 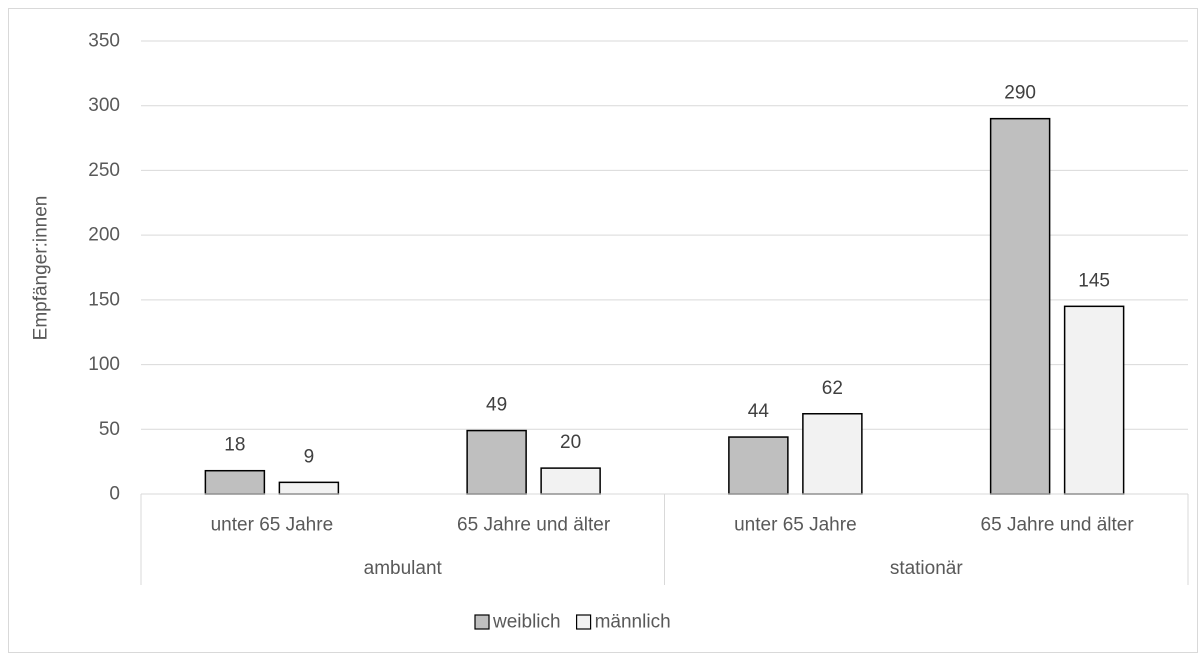 I want to click on data-label: 145, so click(x=1094, y=280).